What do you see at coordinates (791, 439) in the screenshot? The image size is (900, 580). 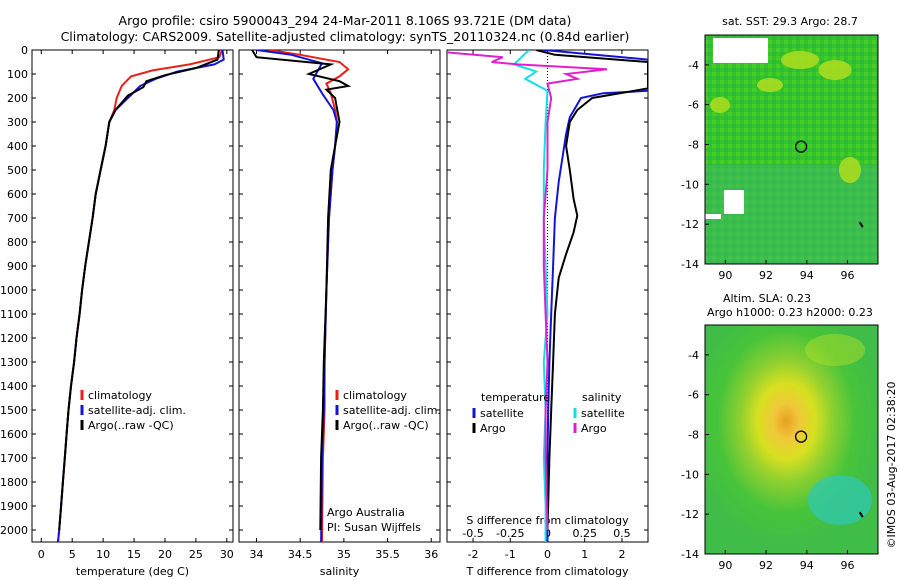 I see `map-frame` at bounding box center [791, 439].